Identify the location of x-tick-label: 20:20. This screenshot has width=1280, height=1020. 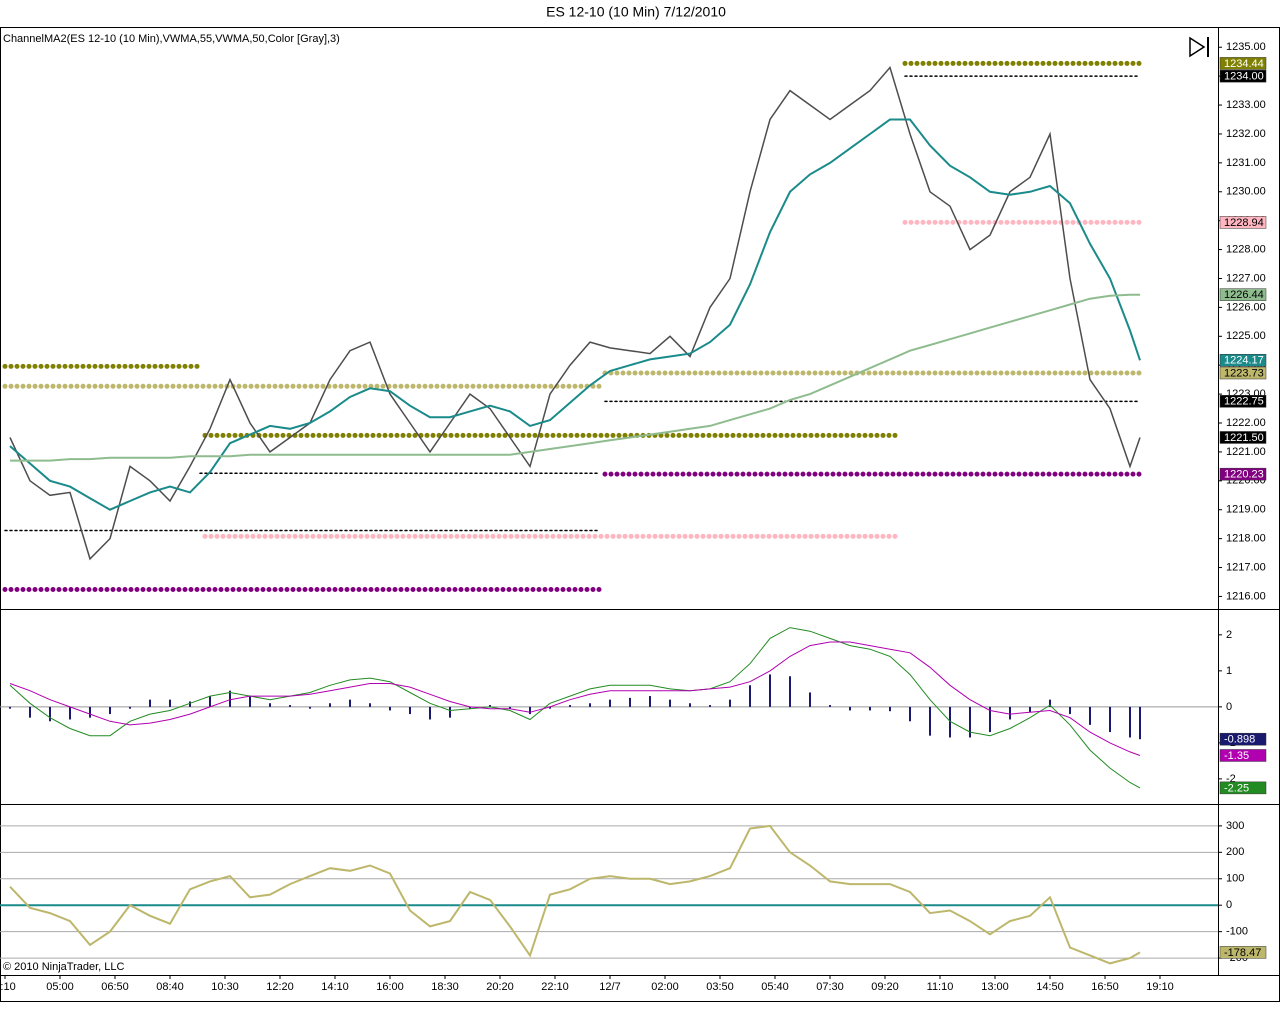
(500, 987).